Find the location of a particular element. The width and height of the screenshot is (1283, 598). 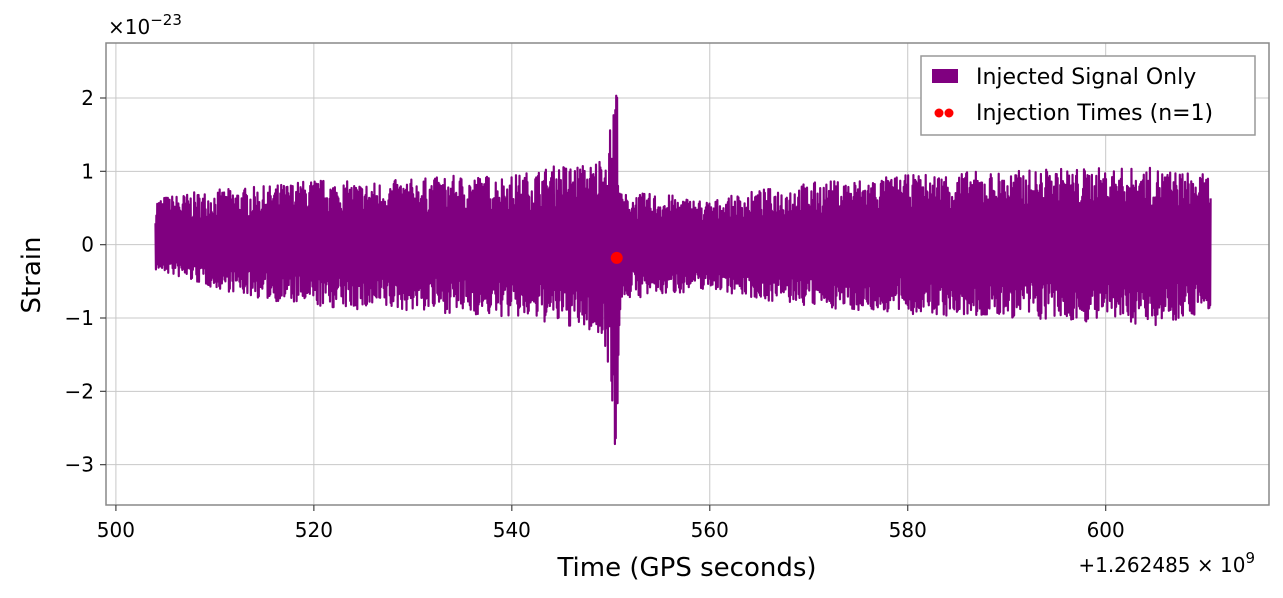

x-offset-base: +1.262485 × 10 is located at coordinates (1161, 565).